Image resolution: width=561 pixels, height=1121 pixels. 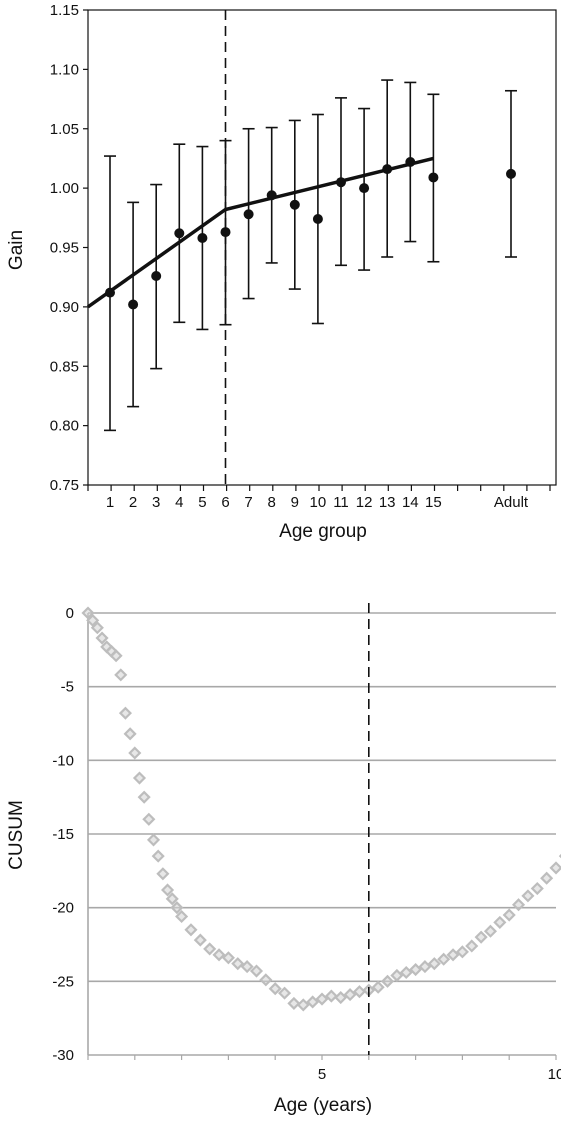 I want to click on y-axis-ticks: 0.75 0.80 0.85 0.90 0.95 1.00 1.05 1.10 1.15, so click(x=69, y=248).